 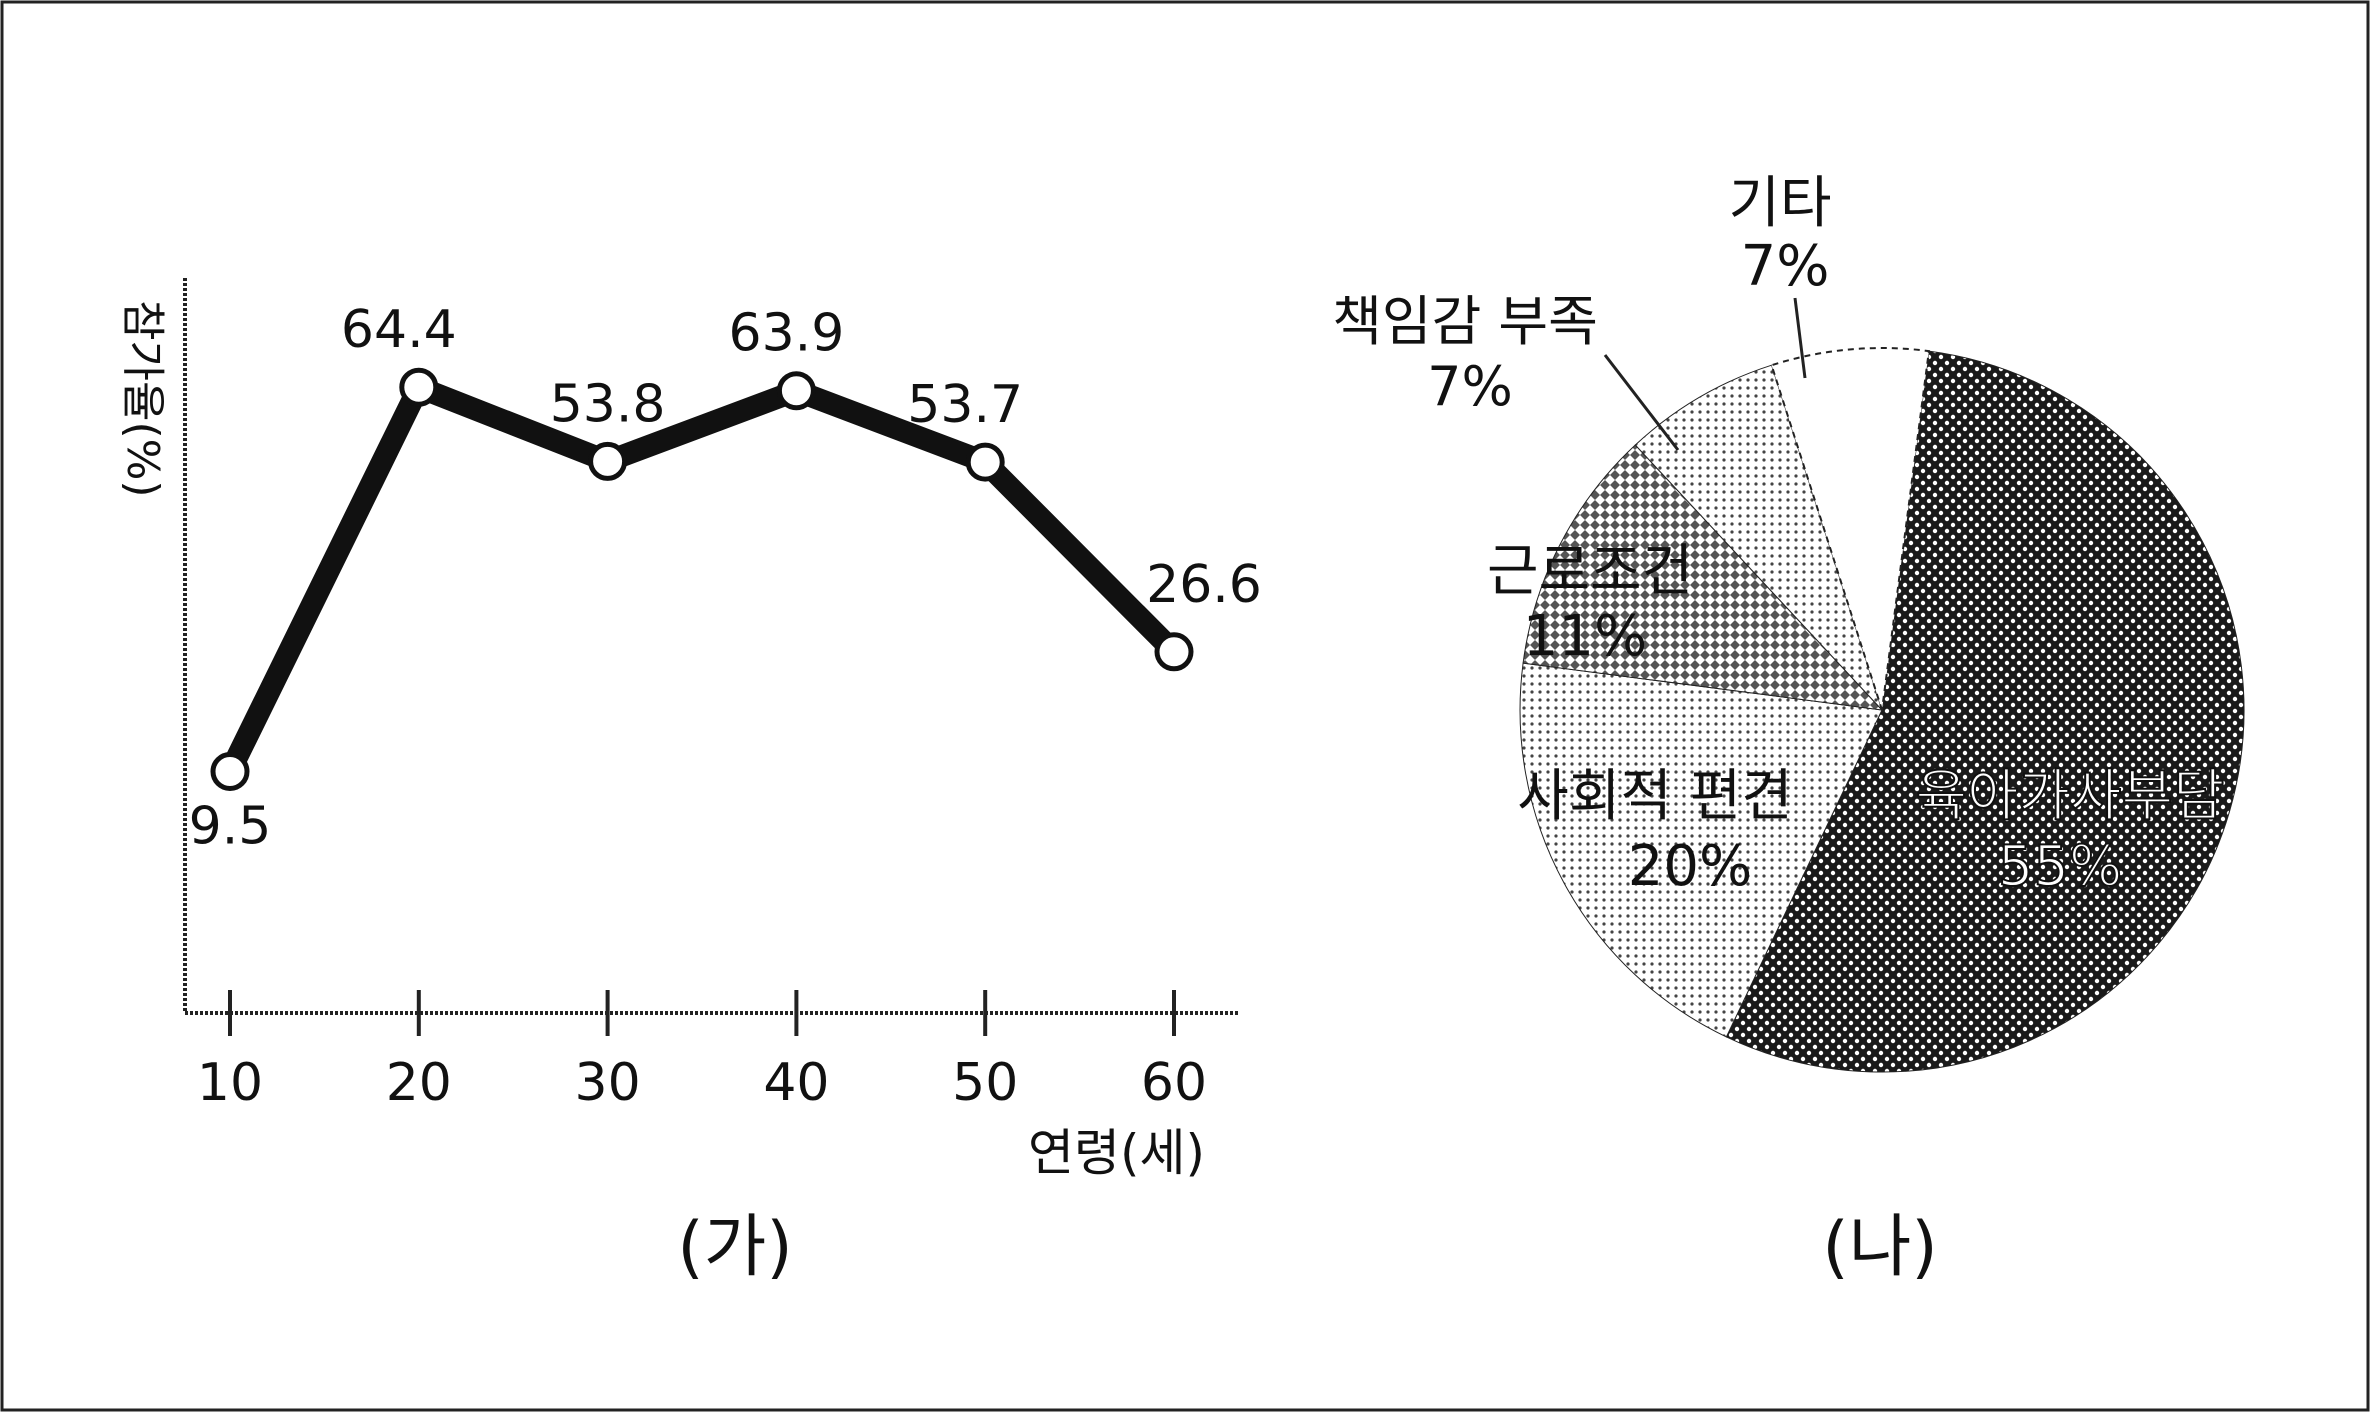 I want to click on data-label: 53.8, so click(x=608, y=404).